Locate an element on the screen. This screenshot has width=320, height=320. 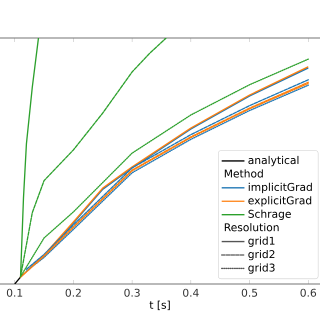
x-tick-label: 0.4 is located at coordinates (191, 292).